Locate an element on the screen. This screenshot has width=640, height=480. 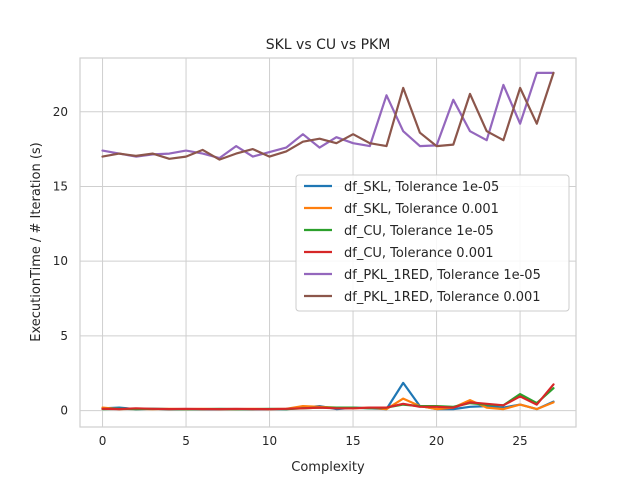
legend-box is located at coordinates (432, 243).